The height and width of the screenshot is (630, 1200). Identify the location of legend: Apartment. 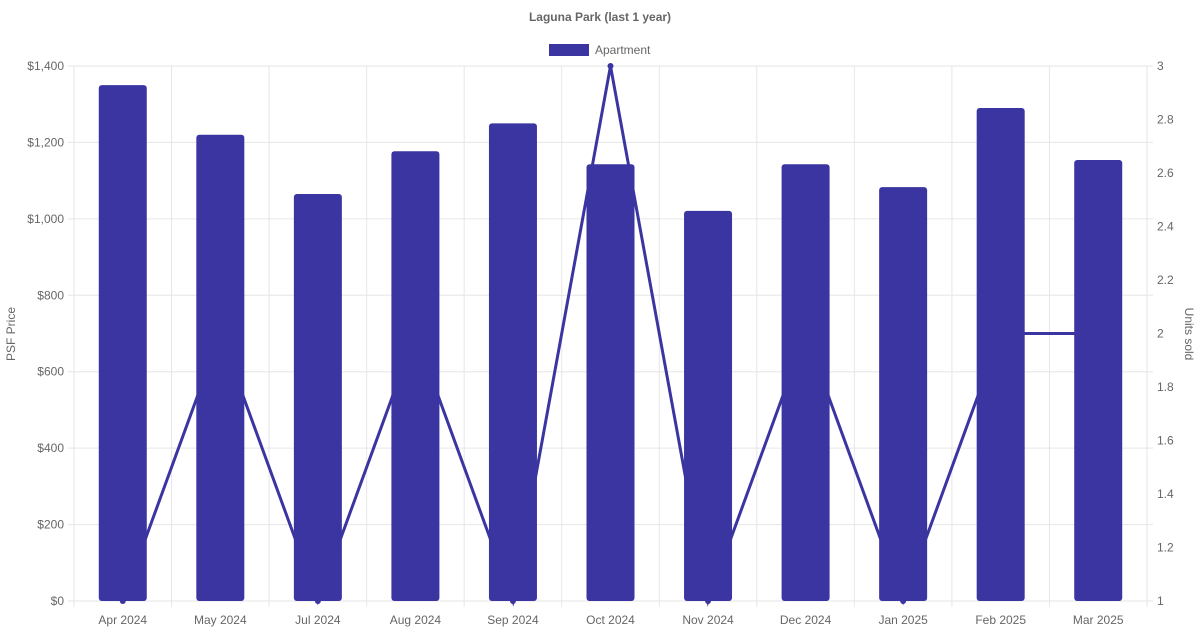
(600, 50).